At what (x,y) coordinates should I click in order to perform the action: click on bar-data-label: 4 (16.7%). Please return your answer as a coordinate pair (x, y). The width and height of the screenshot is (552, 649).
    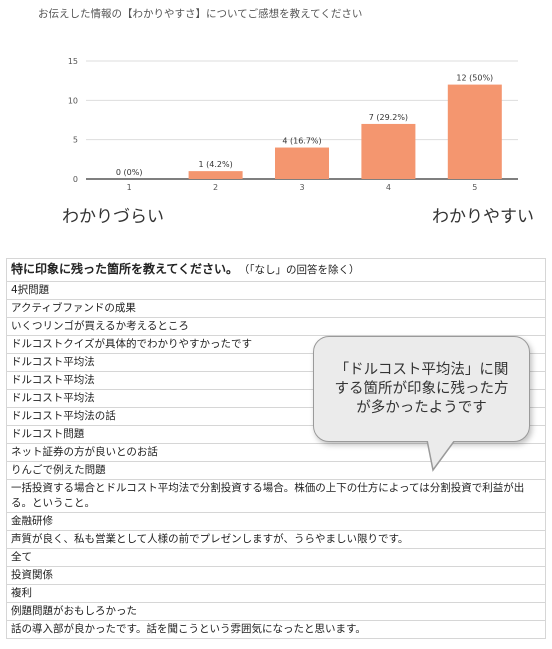
    Looking at the image, I should click on (301, 141).